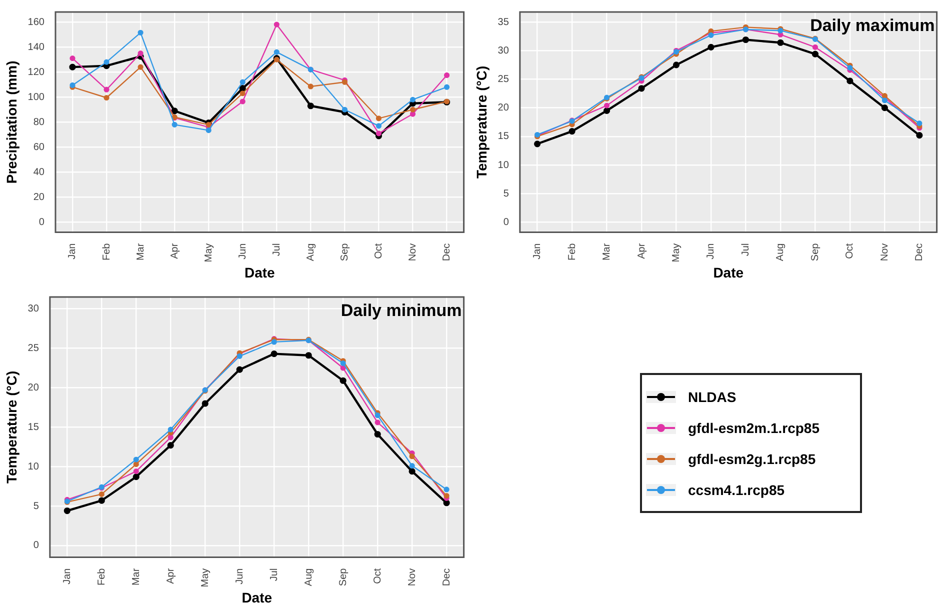 This screenshot has width=943, height=607. Describe the element at coordinates (712, 396) in the screenshot. I see `legend-label: NLDAS` at that location.